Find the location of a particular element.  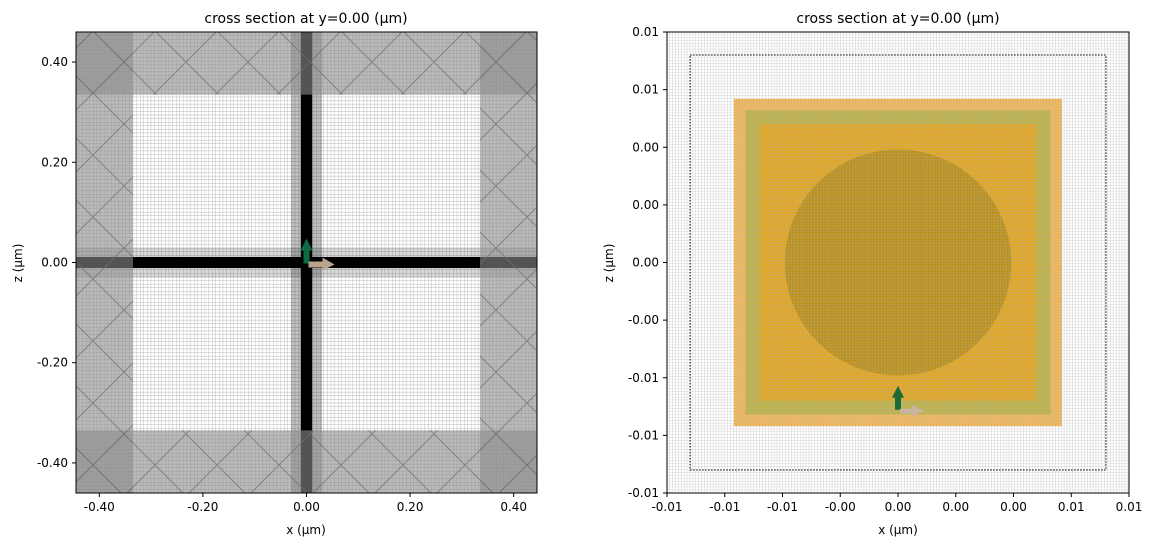

x-tick-label: -0.00 is located at coordinates (840, 507).